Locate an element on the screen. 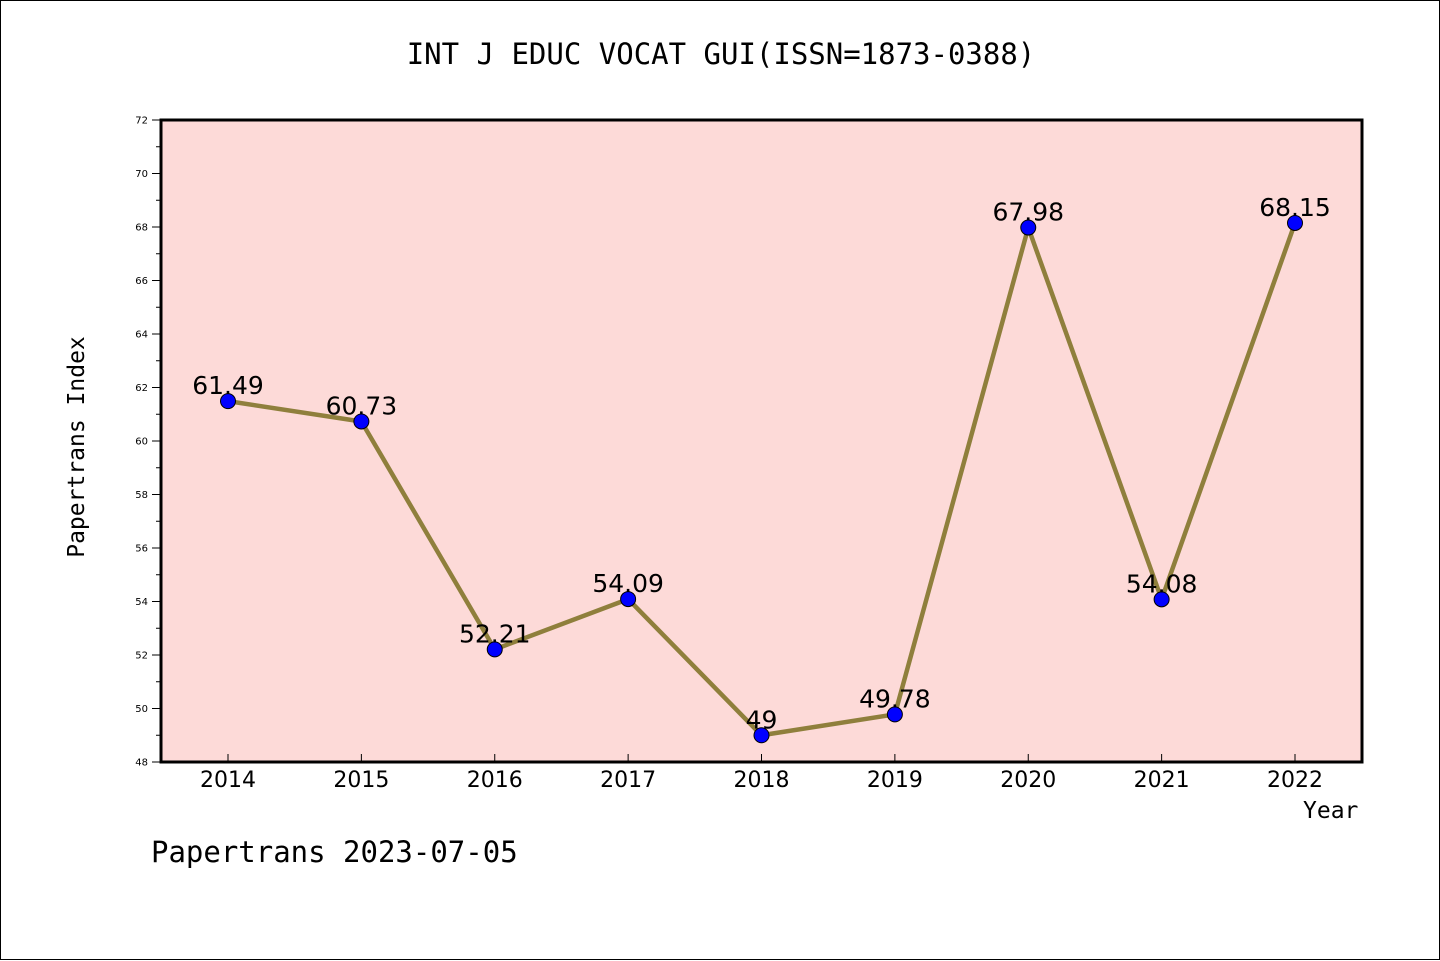 This screenshot has height=961, width=1440. y-tick-label: 56 is located at coordinates (141, 549).